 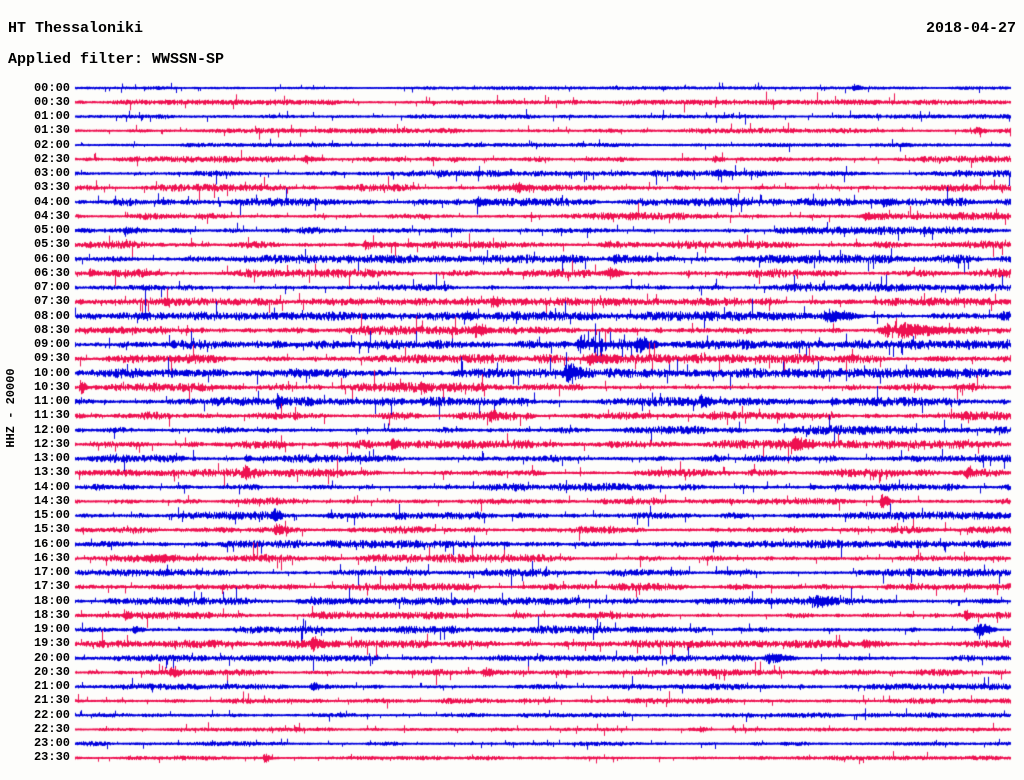 I want to click on time-label: 10:00, so click(x=51, y=372).